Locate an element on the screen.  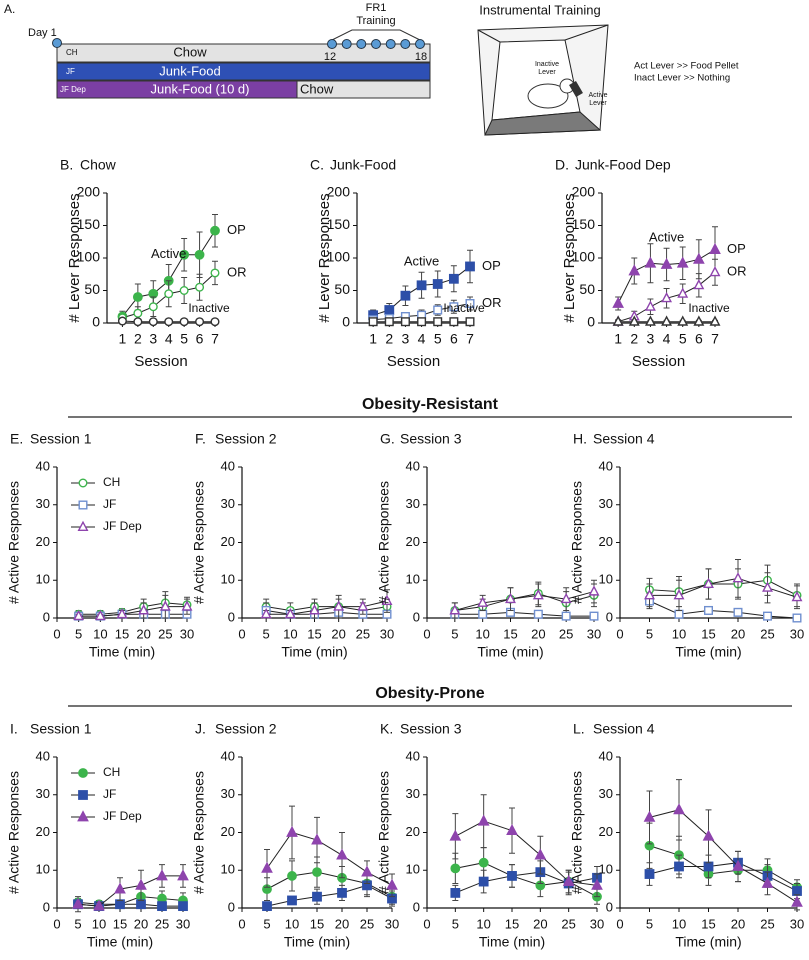
x-tick-label: 20 is located at coordinates (738, 923).